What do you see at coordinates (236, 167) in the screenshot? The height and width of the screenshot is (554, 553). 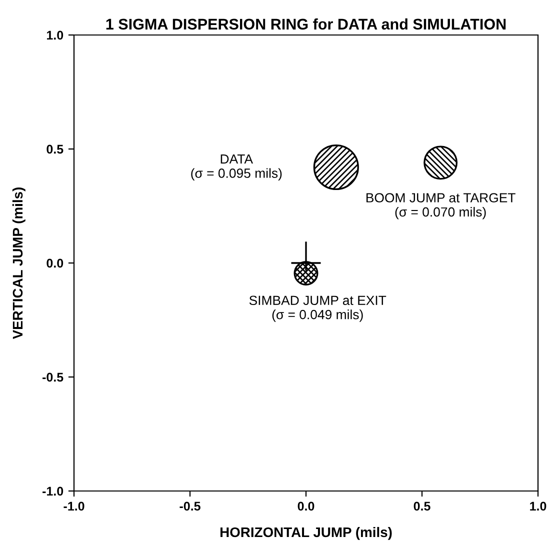 I see `annotation: DATA (σ = 0.095 mils)` at bounding box center [236, 167].